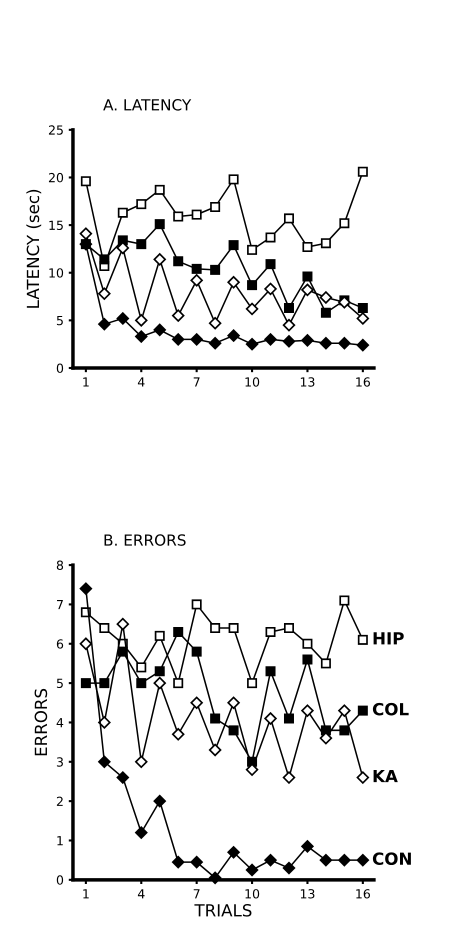 The height and width of the screenshot is (934, 456). I want to click on y-tick-label: 3, so click(59, 762).